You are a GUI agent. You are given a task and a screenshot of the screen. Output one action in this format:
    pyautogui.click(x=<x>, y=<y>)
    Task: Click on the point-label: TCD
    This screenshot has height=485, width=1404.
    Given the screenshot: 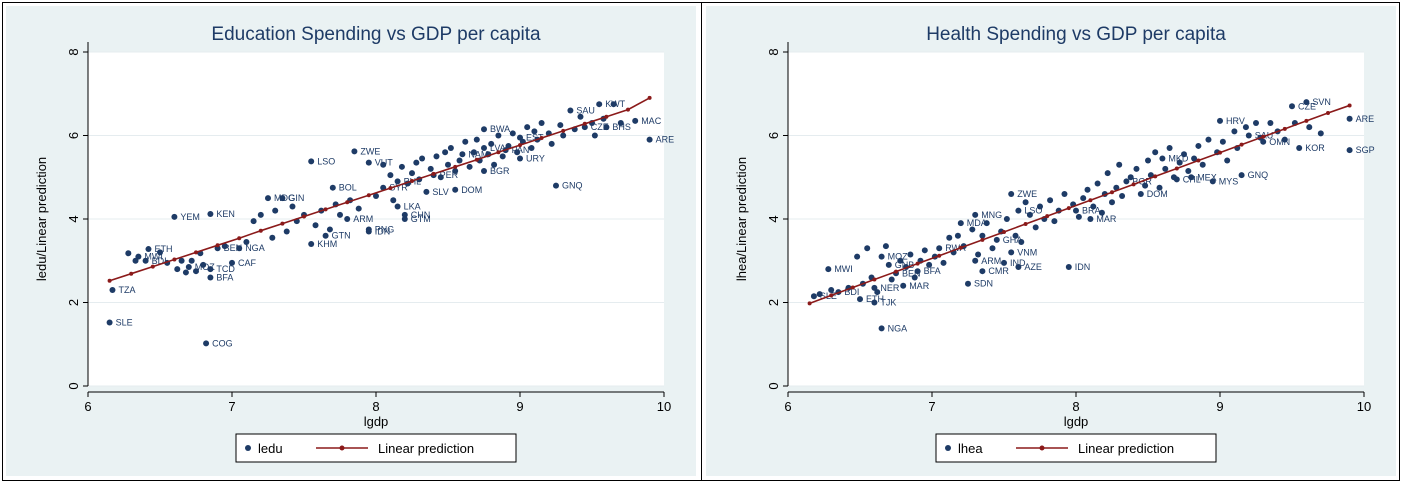 What is the action you would take?
    pyautogui.click(x=225, y=269)
    